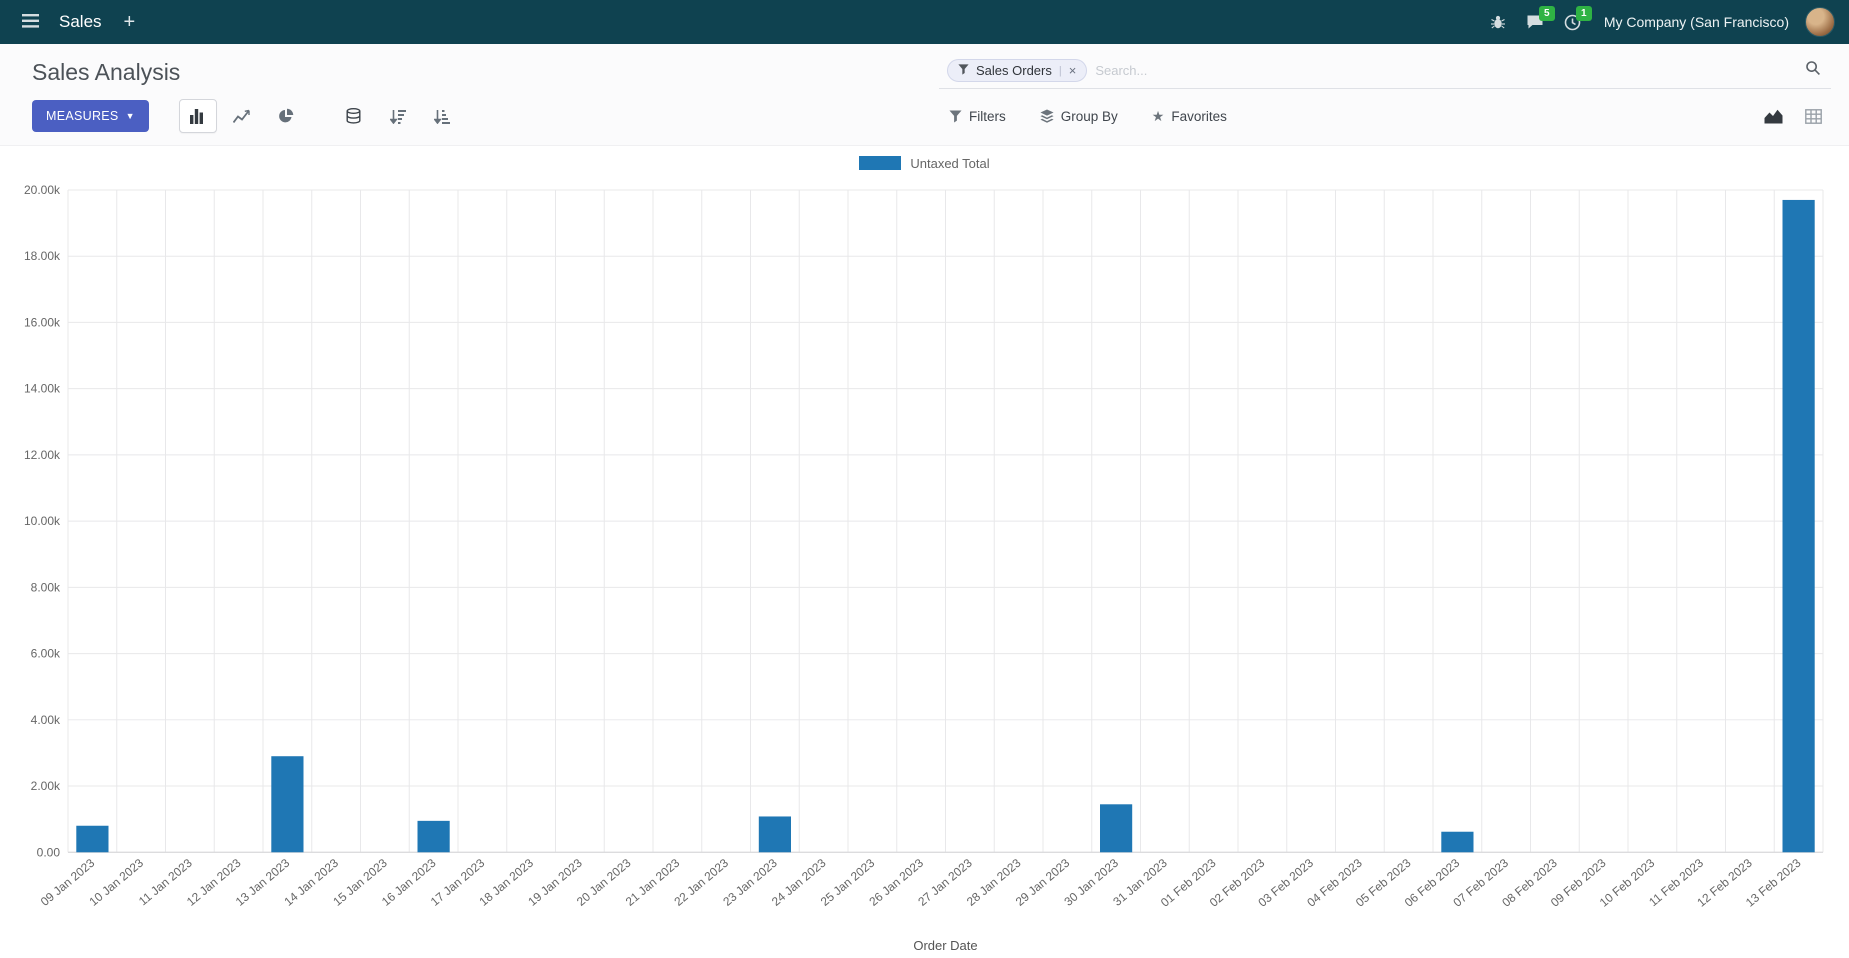 The image size is (1849, 958). I want to click on search-options: Filters Group By ★ Favorites, so click(1385, 116).